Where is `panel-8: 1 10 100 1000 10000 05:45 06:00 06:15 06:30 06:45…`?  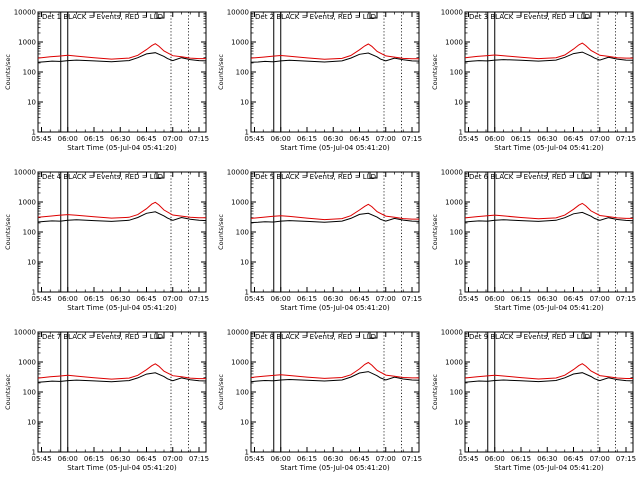 panel-8: 1 10 100 1000 10000 05:45 06:00 06:15 06:30 06:45… is located at coordinates (319, 401).